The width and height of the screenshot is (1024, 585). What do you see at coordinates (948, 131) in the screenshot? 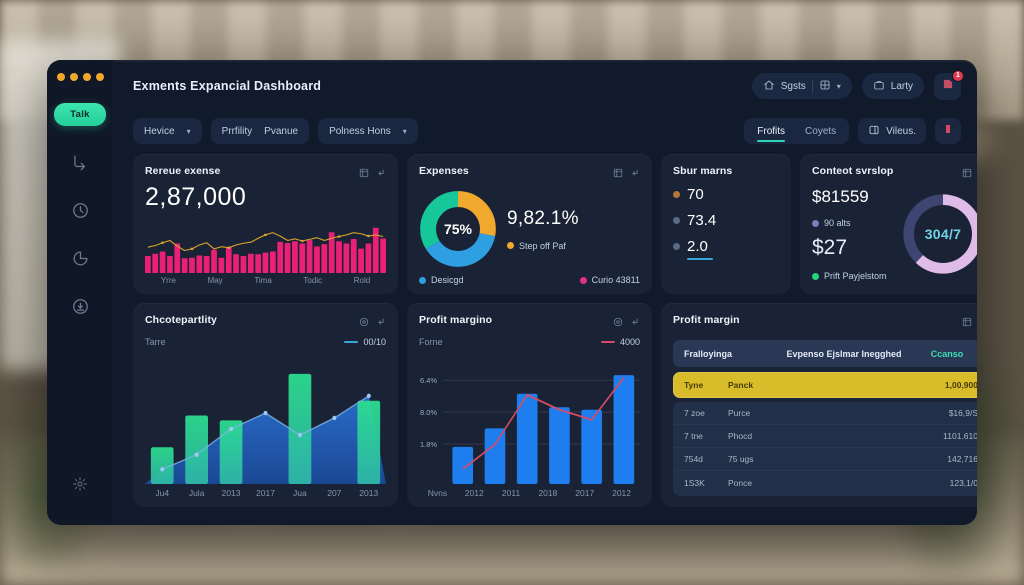
I see `alert-button` at bounding box center [948, 131].